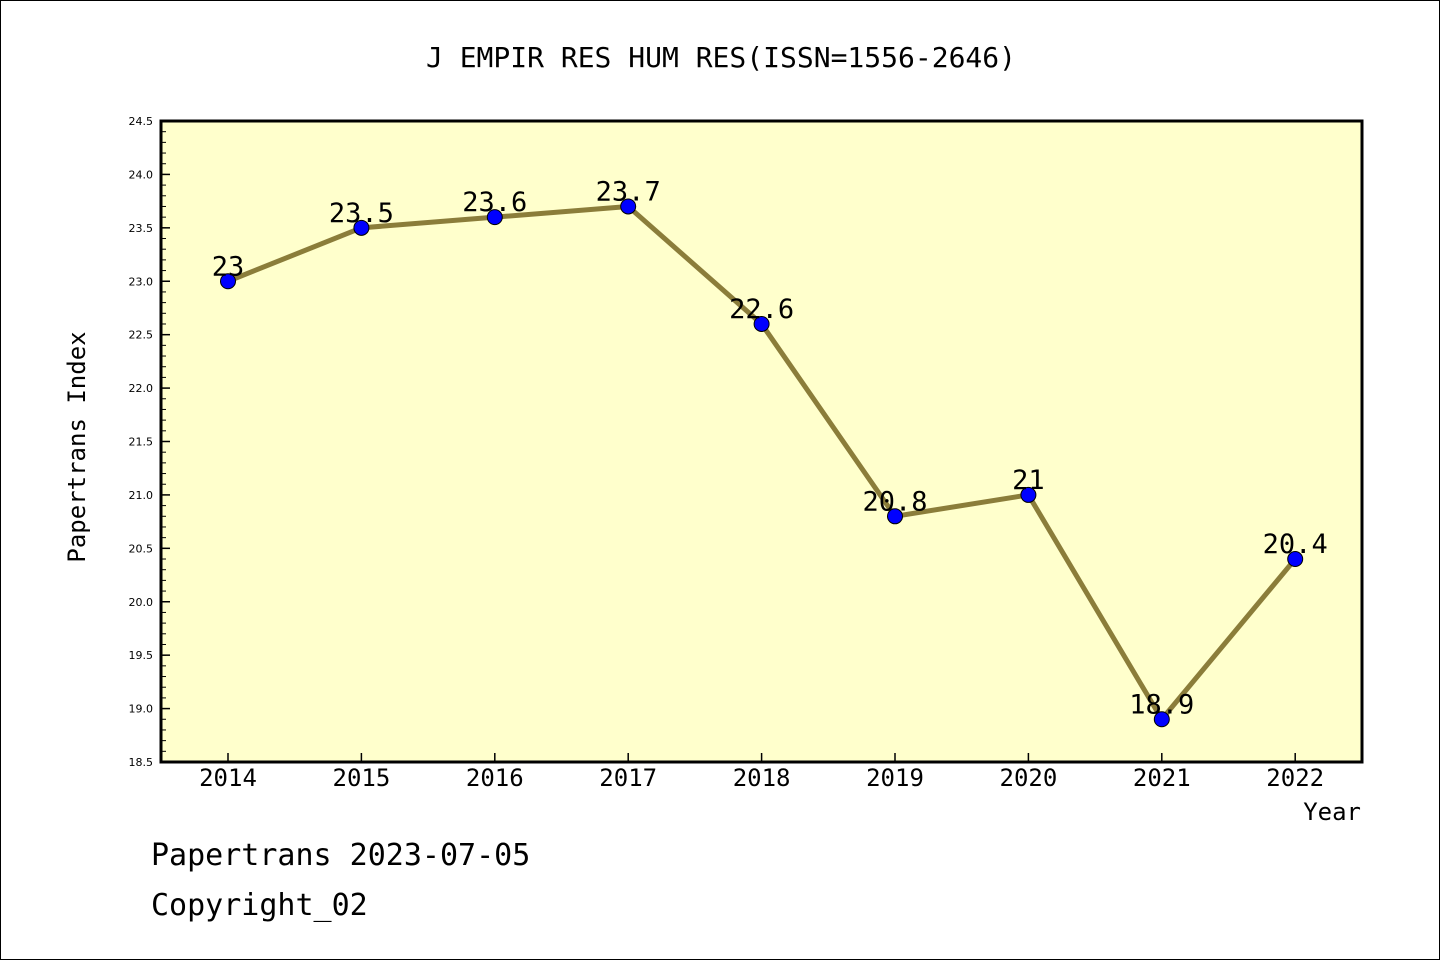  I want to click on data-label: 20.8, so click(894, 501).